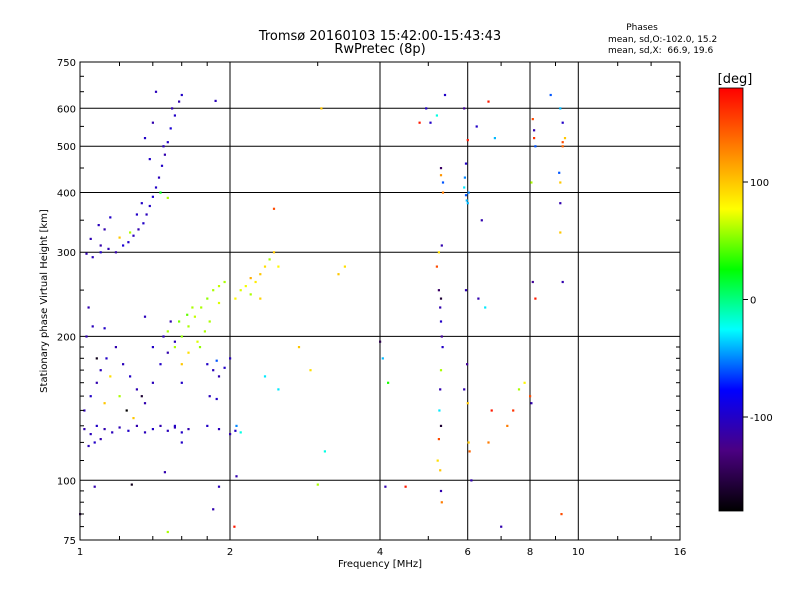  I want to click on colorbar-tick-label: 100, so click(759, 183).